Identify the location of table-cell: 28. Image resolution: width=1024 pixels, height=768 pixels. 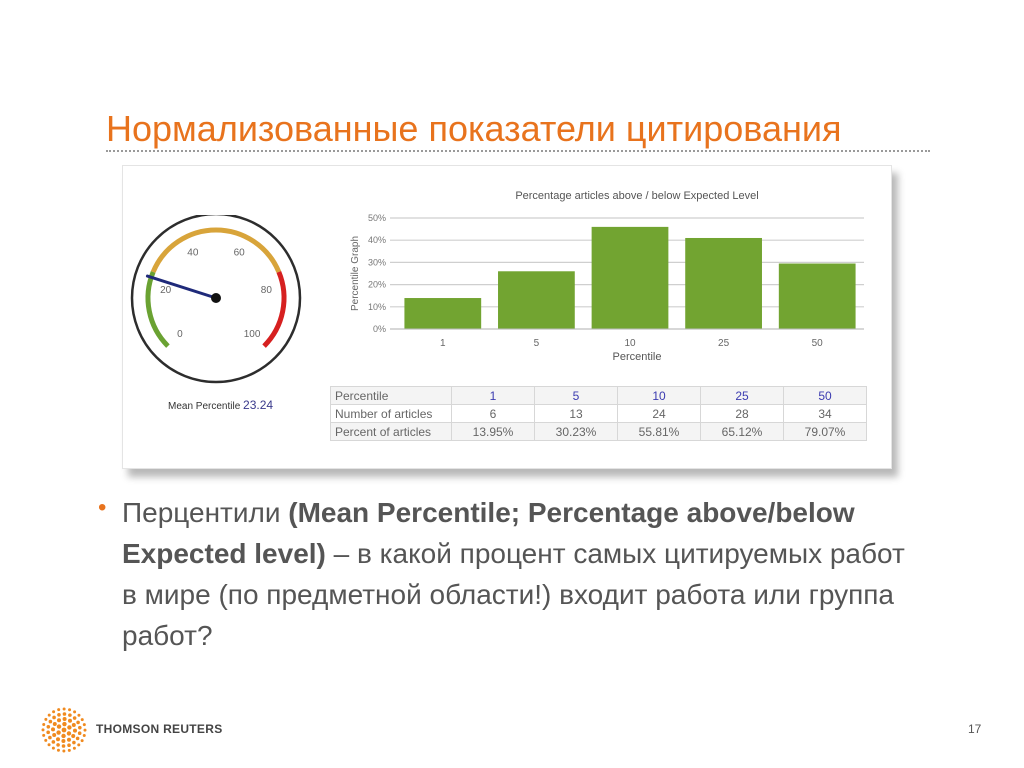
(742, 413).